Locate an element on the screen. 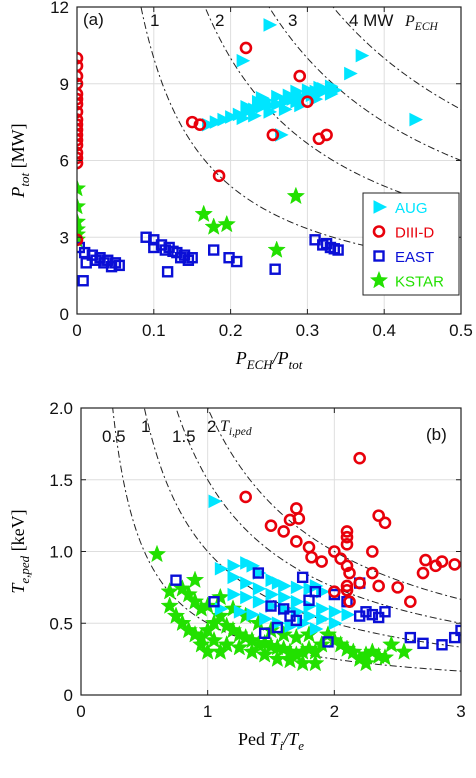  x-tick-label: 0.2 is located at coordinates (231, 330).